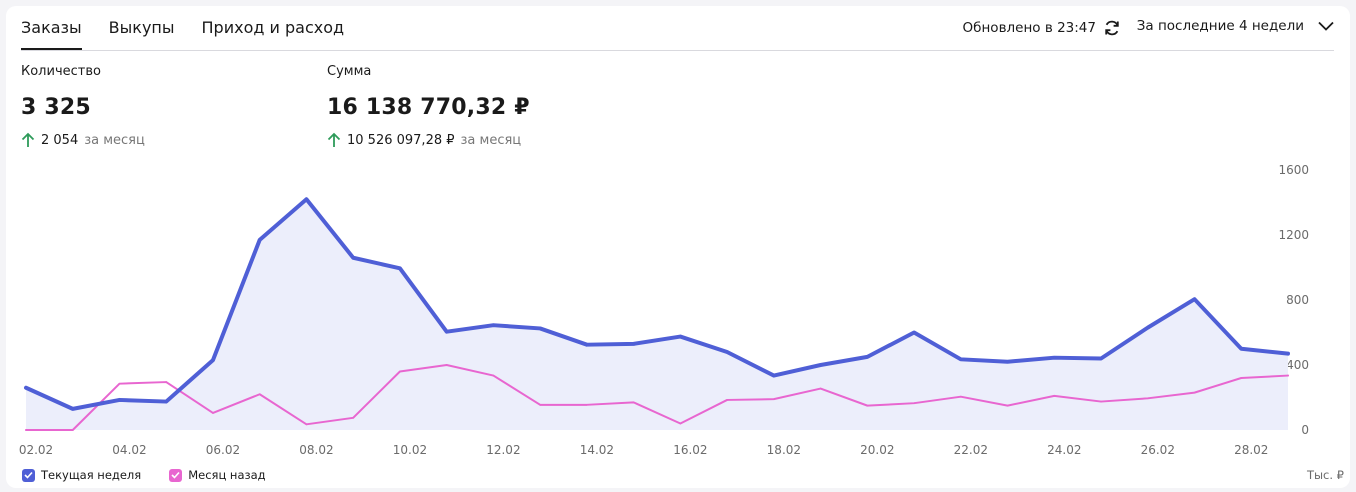  What do you see at coordinates (1305, 430) in the screenshot?
I see `y-tick-label: 0` at bounding box center [1305, 430].